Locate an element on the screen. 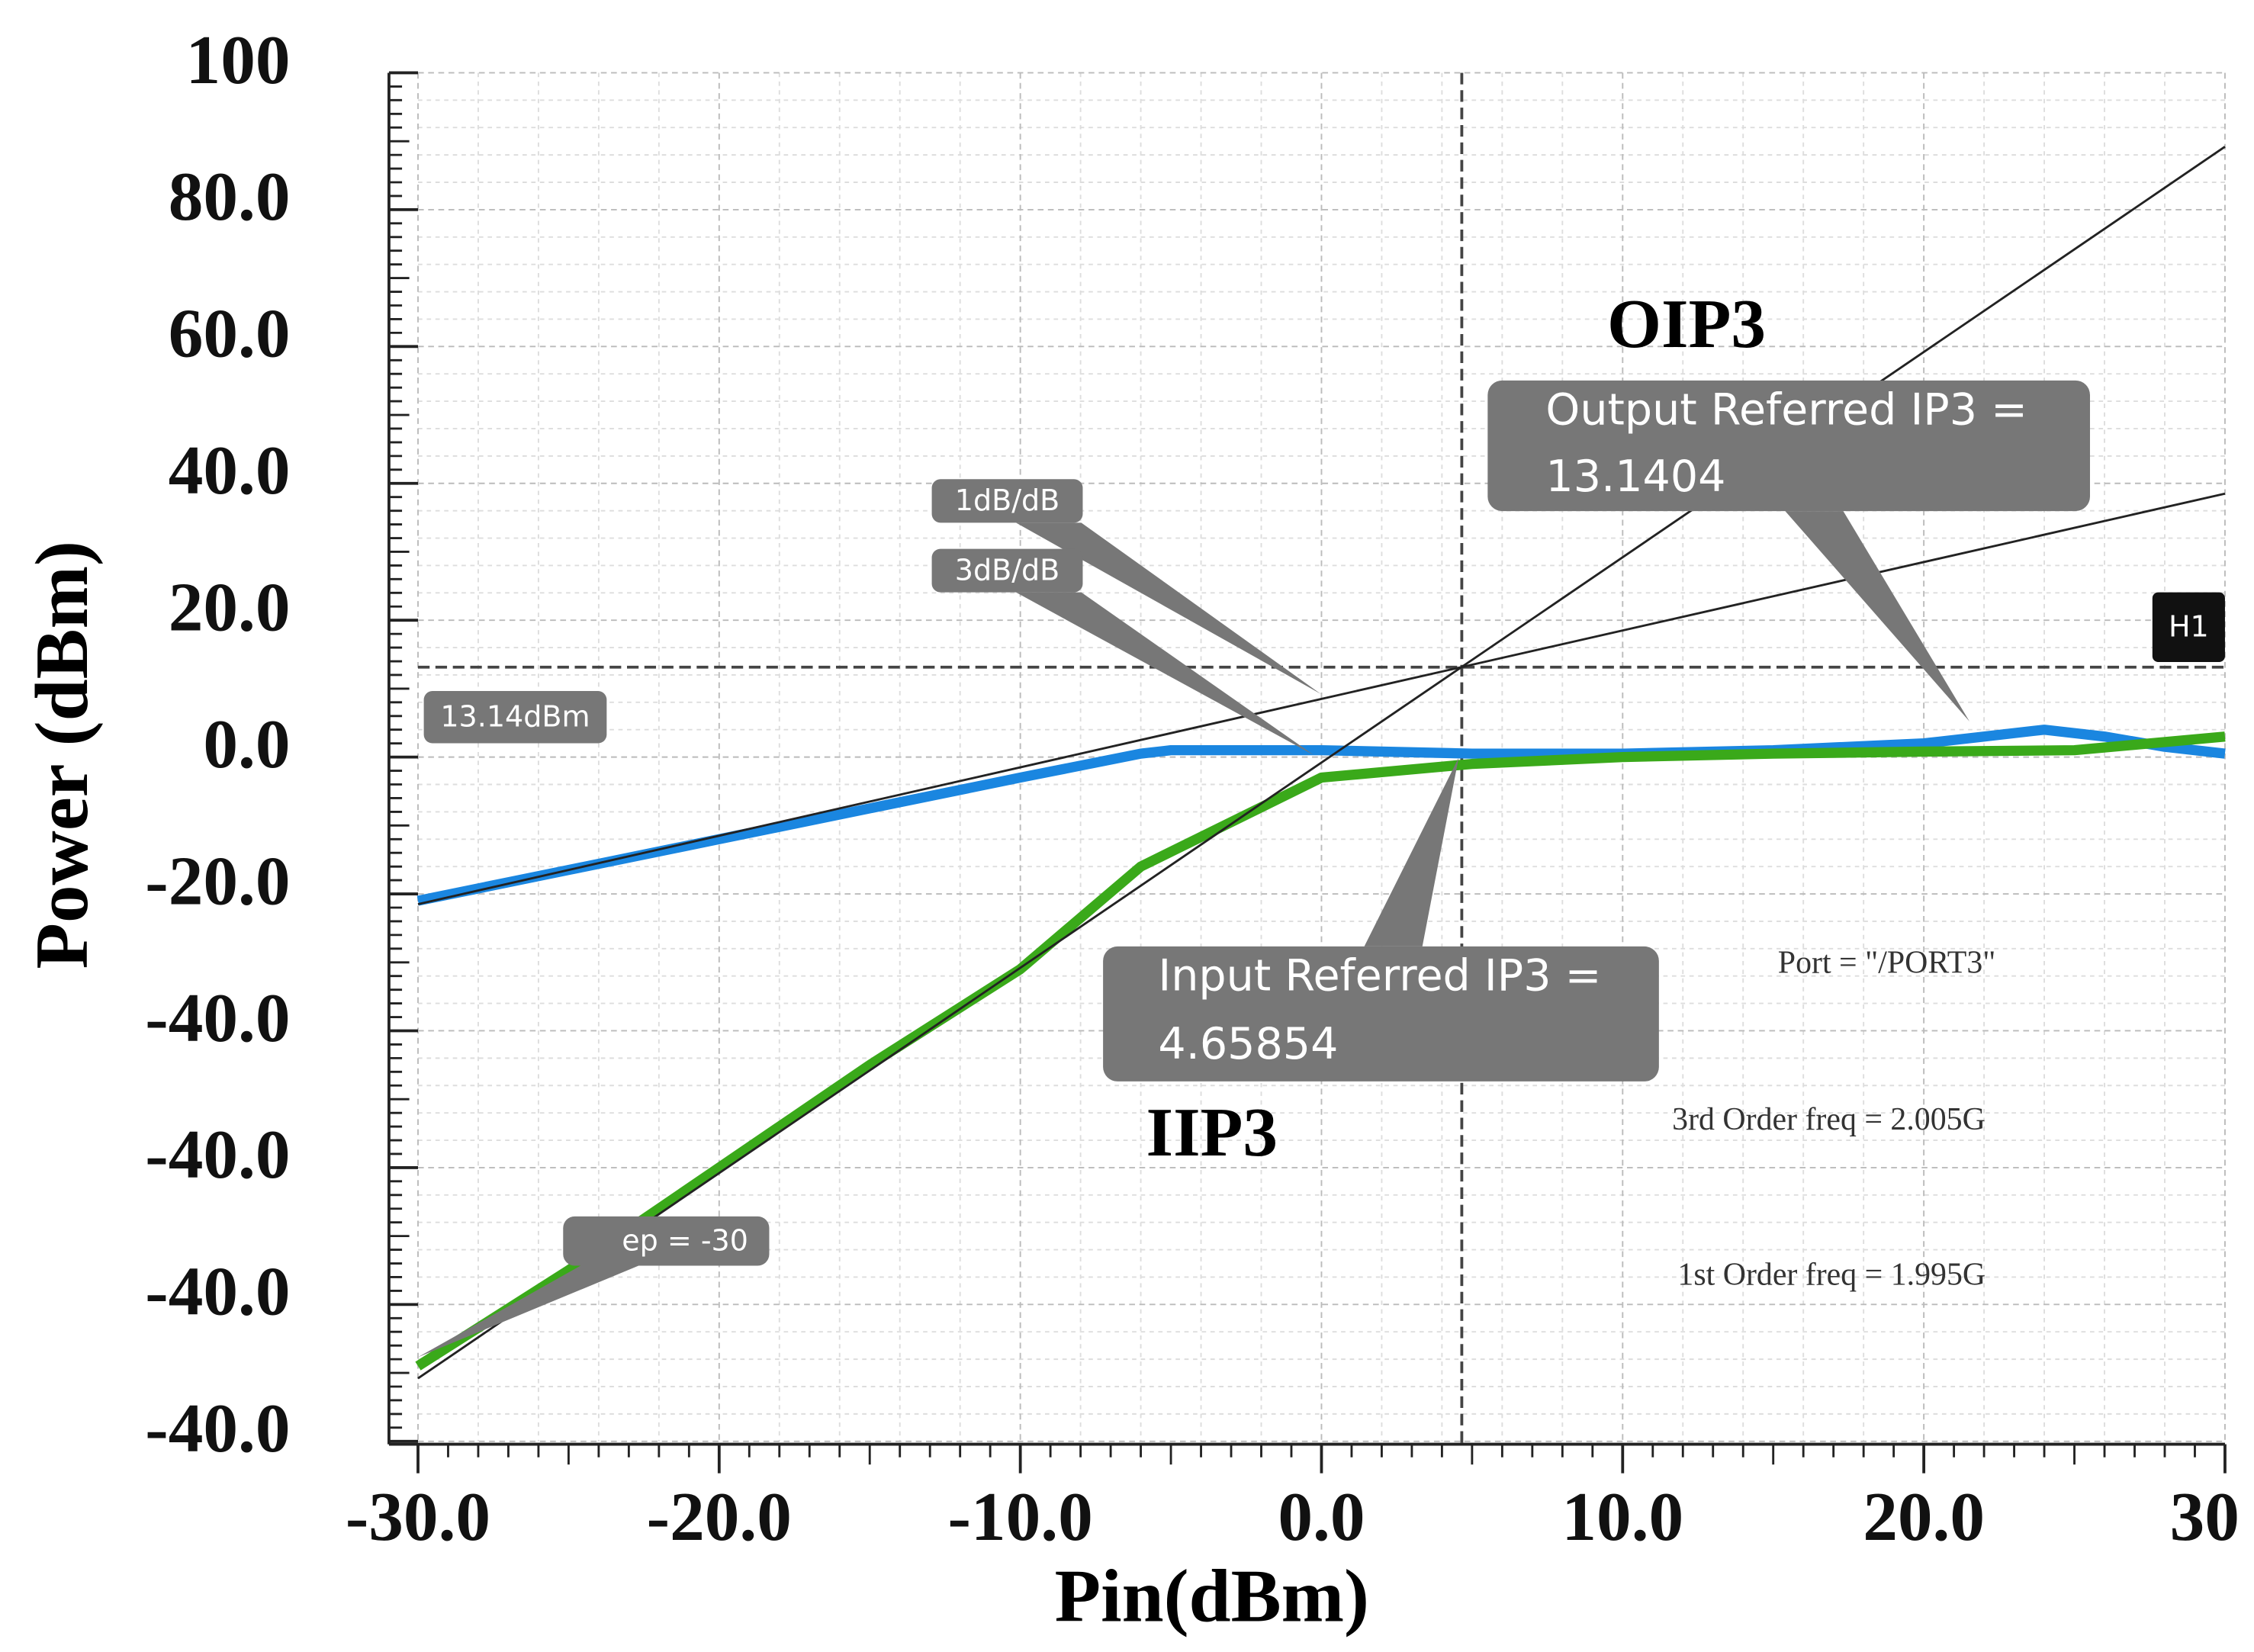 The image size is (2254, 1652). callout-text: 13.1404 is located at coordinates (1635, 477).